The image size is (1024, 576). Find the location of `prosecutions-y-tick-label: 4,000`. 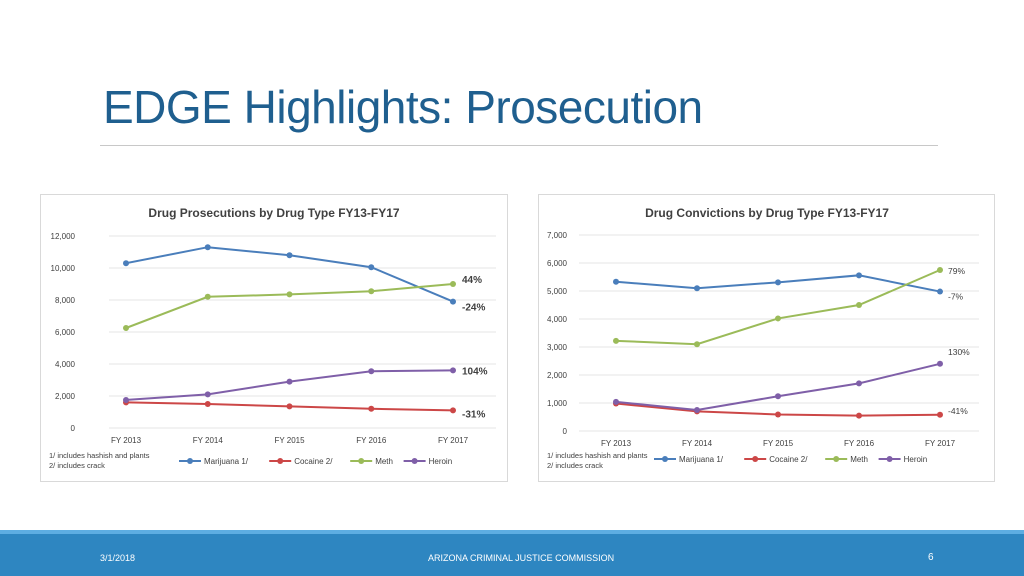

prosecutions-y-tick-label: 4,000 is located at coordinates (65, 364).